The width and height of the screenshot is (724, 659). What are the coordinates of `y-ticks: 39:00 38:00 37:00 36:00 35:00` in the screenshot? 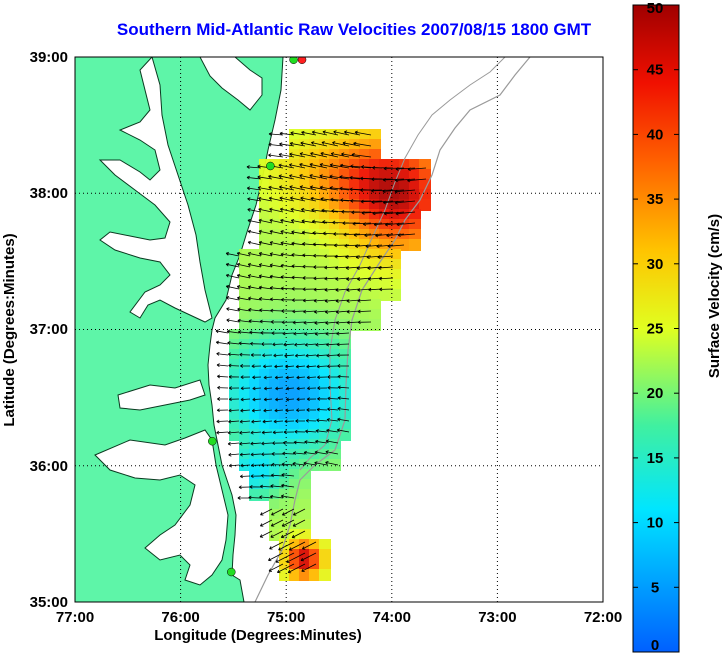 It's located at (49, 330).